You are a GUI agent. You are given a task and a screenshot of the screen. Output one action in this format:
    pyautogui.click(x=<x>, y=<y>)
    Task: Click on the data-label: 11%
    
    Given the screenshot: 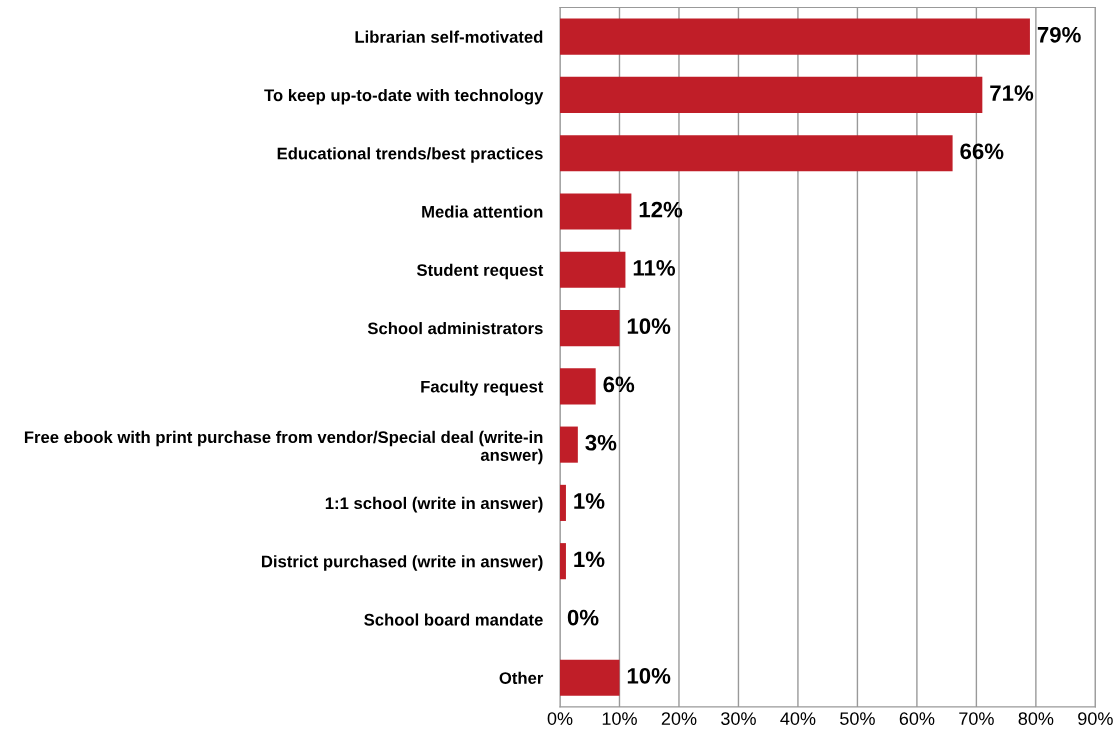 What is the action you would take?
    pyautogui.click(x=654, y=268)
    